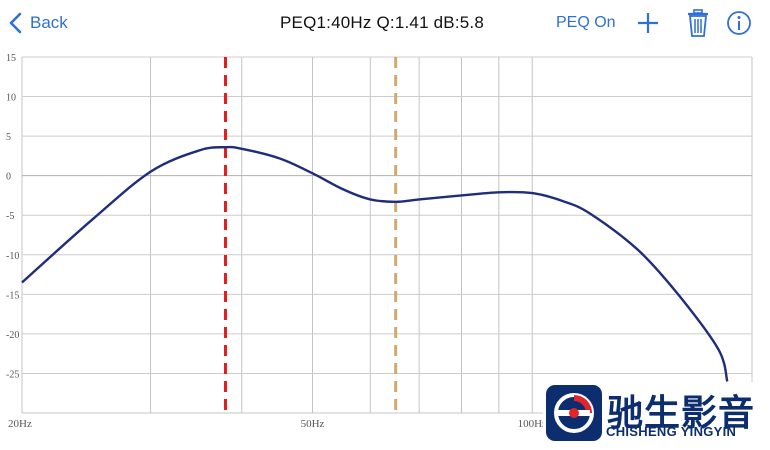 Image resolution: width=770 pixels, height=450 pixels. I want to click on y-tick-label: -20, so click(12, 335).